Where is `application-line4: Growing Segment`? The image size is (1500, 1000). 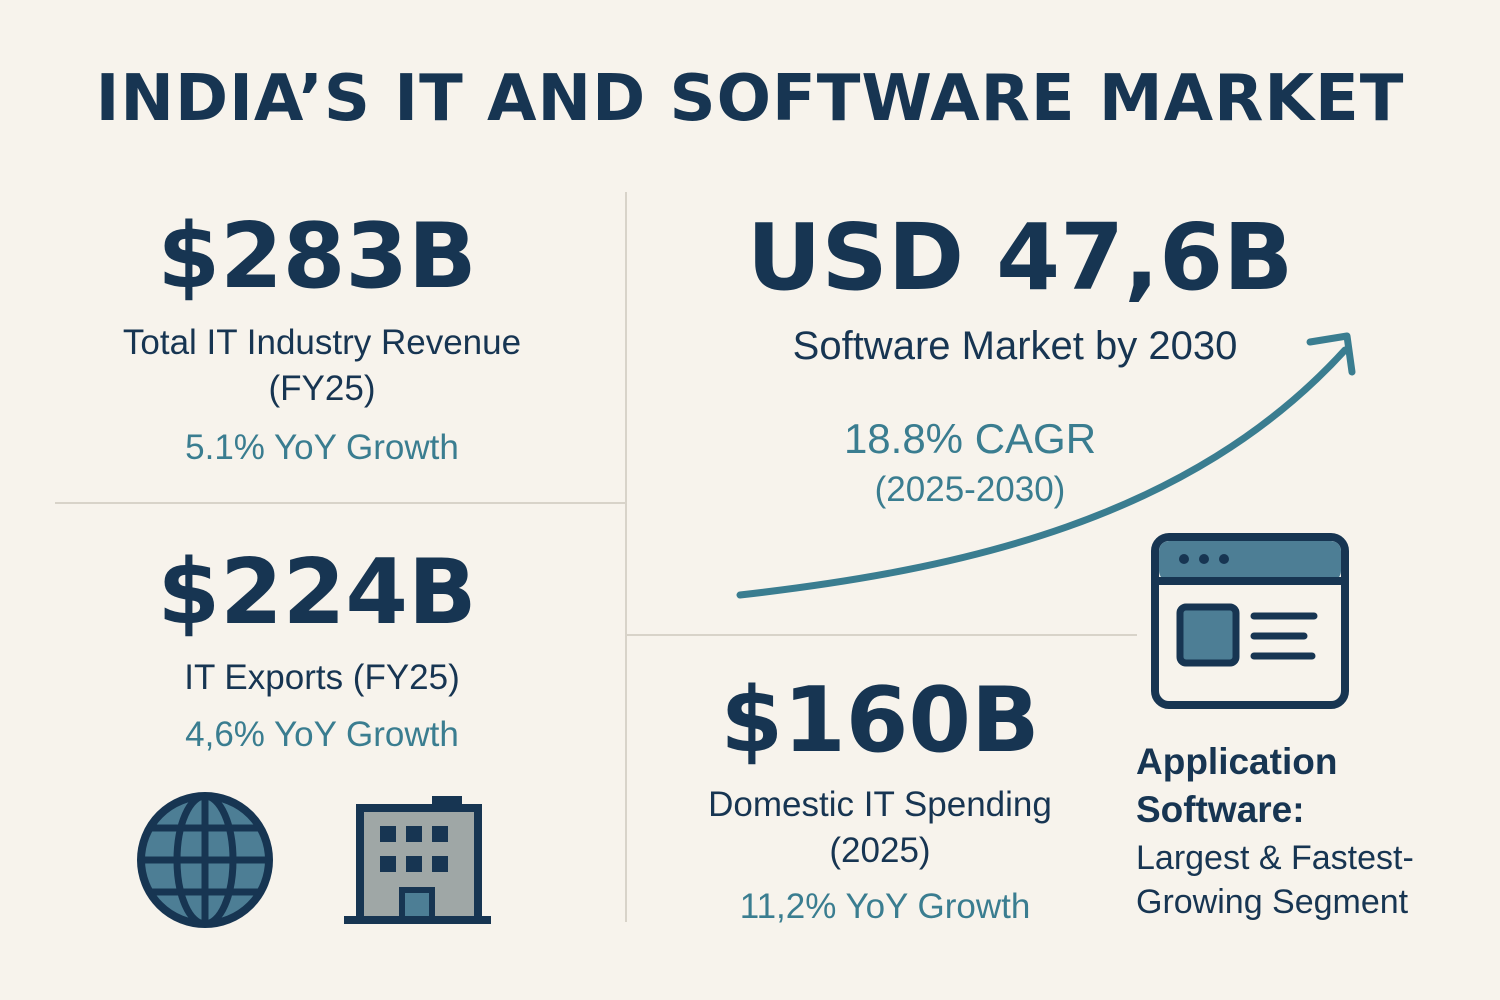 application-line4: Growing Segment is located at coordinates (1272, 902).